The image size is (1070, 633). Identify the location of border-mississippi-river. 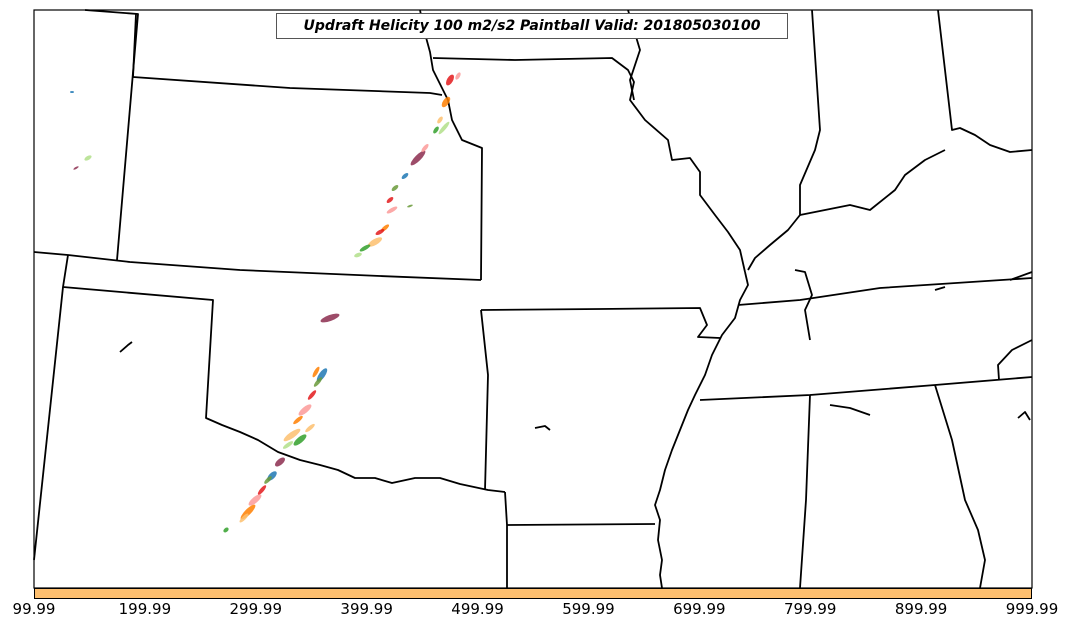
(701, 430).